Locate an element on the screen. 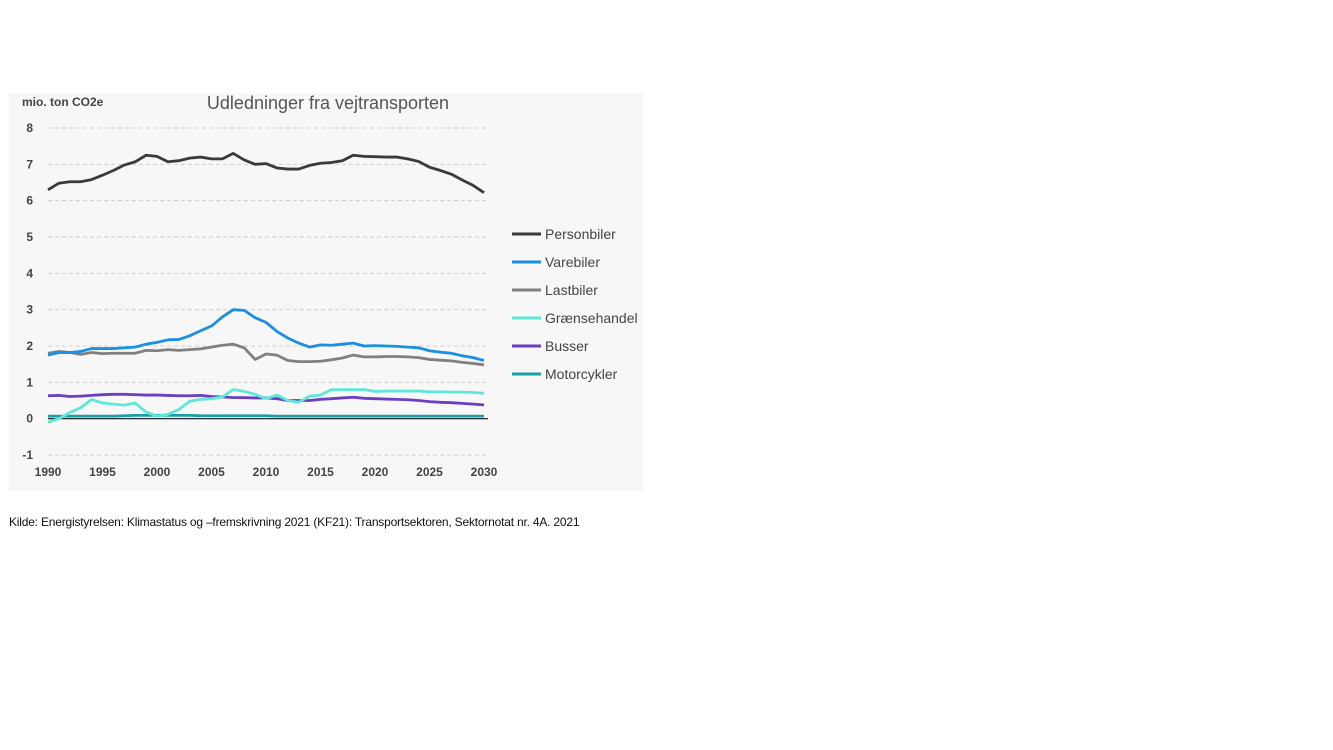 The height and width of the screenshot is (750, 1333). y-tick-label: 8 is located at coordinates (29, 128).